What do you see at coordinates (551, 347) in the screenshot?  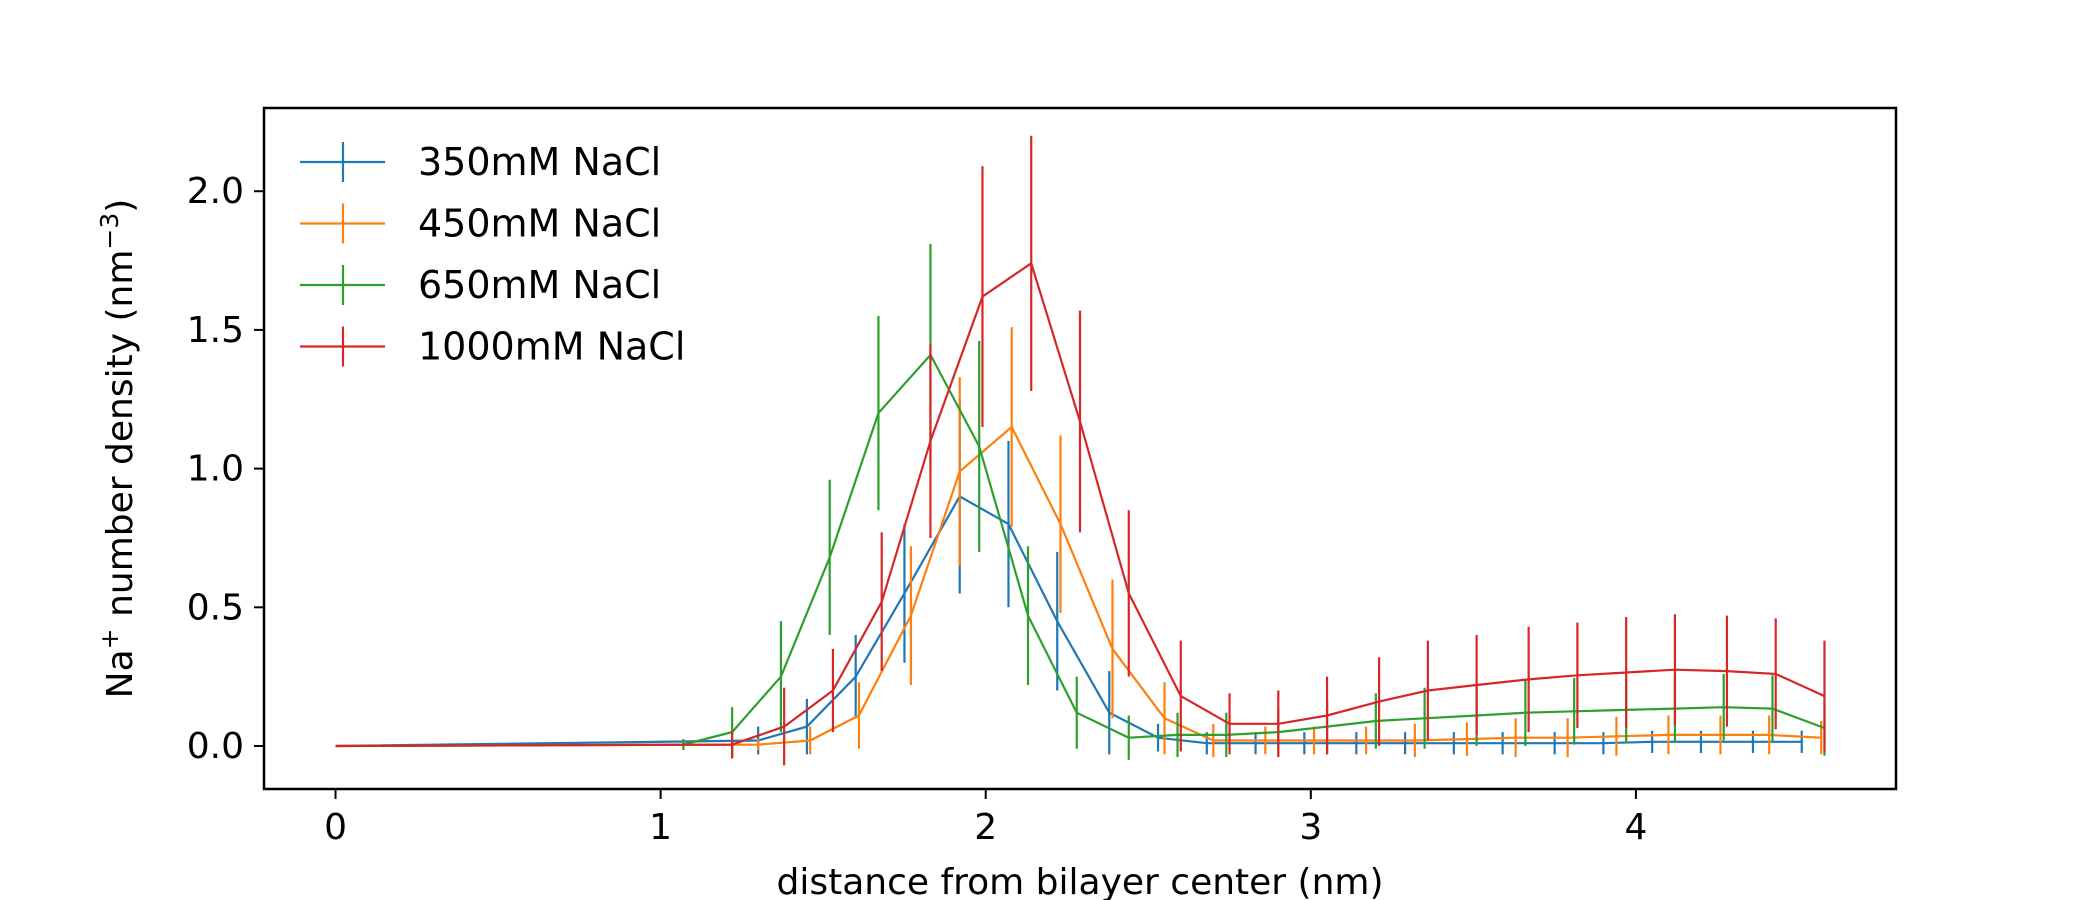 I see `legend-label: 1000mM NaCl` at bounding box center [551, 347].